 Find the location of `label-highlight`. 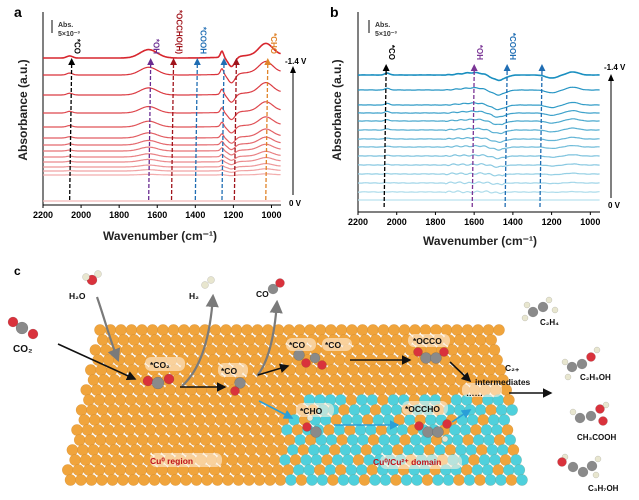

label-highlight is located at coordinates (165, 364).